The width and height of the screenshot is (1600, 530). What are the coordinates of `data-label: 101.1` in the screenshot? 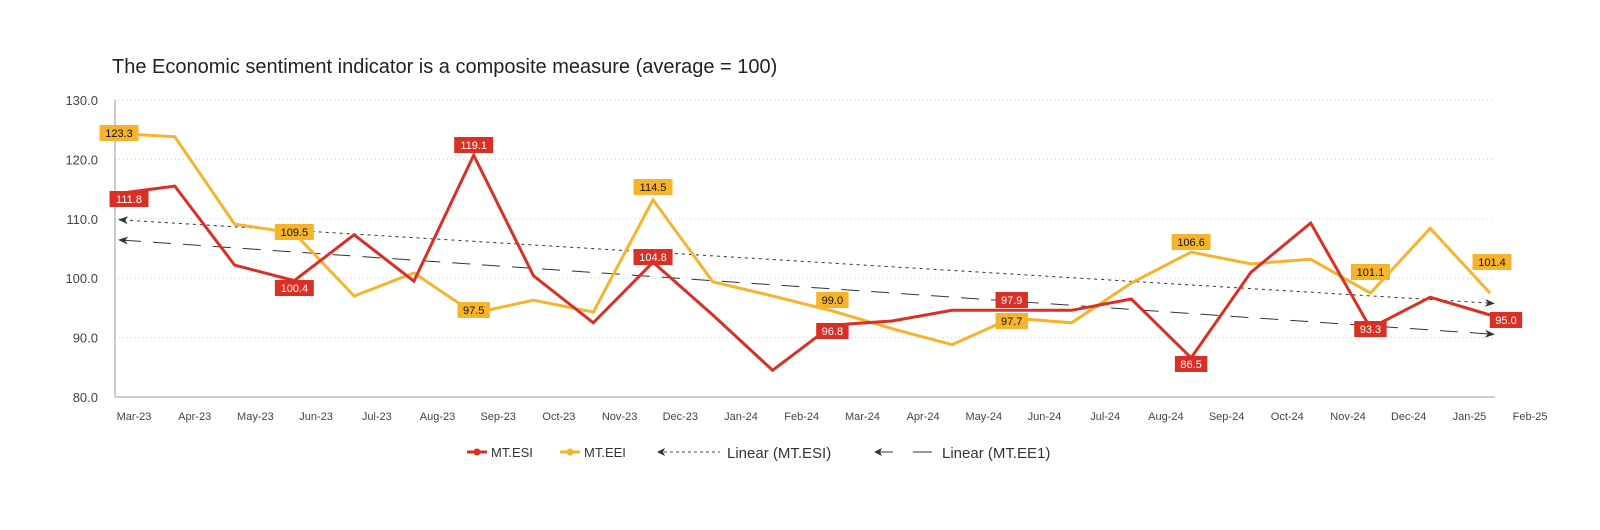 It's located at (1370, 272).